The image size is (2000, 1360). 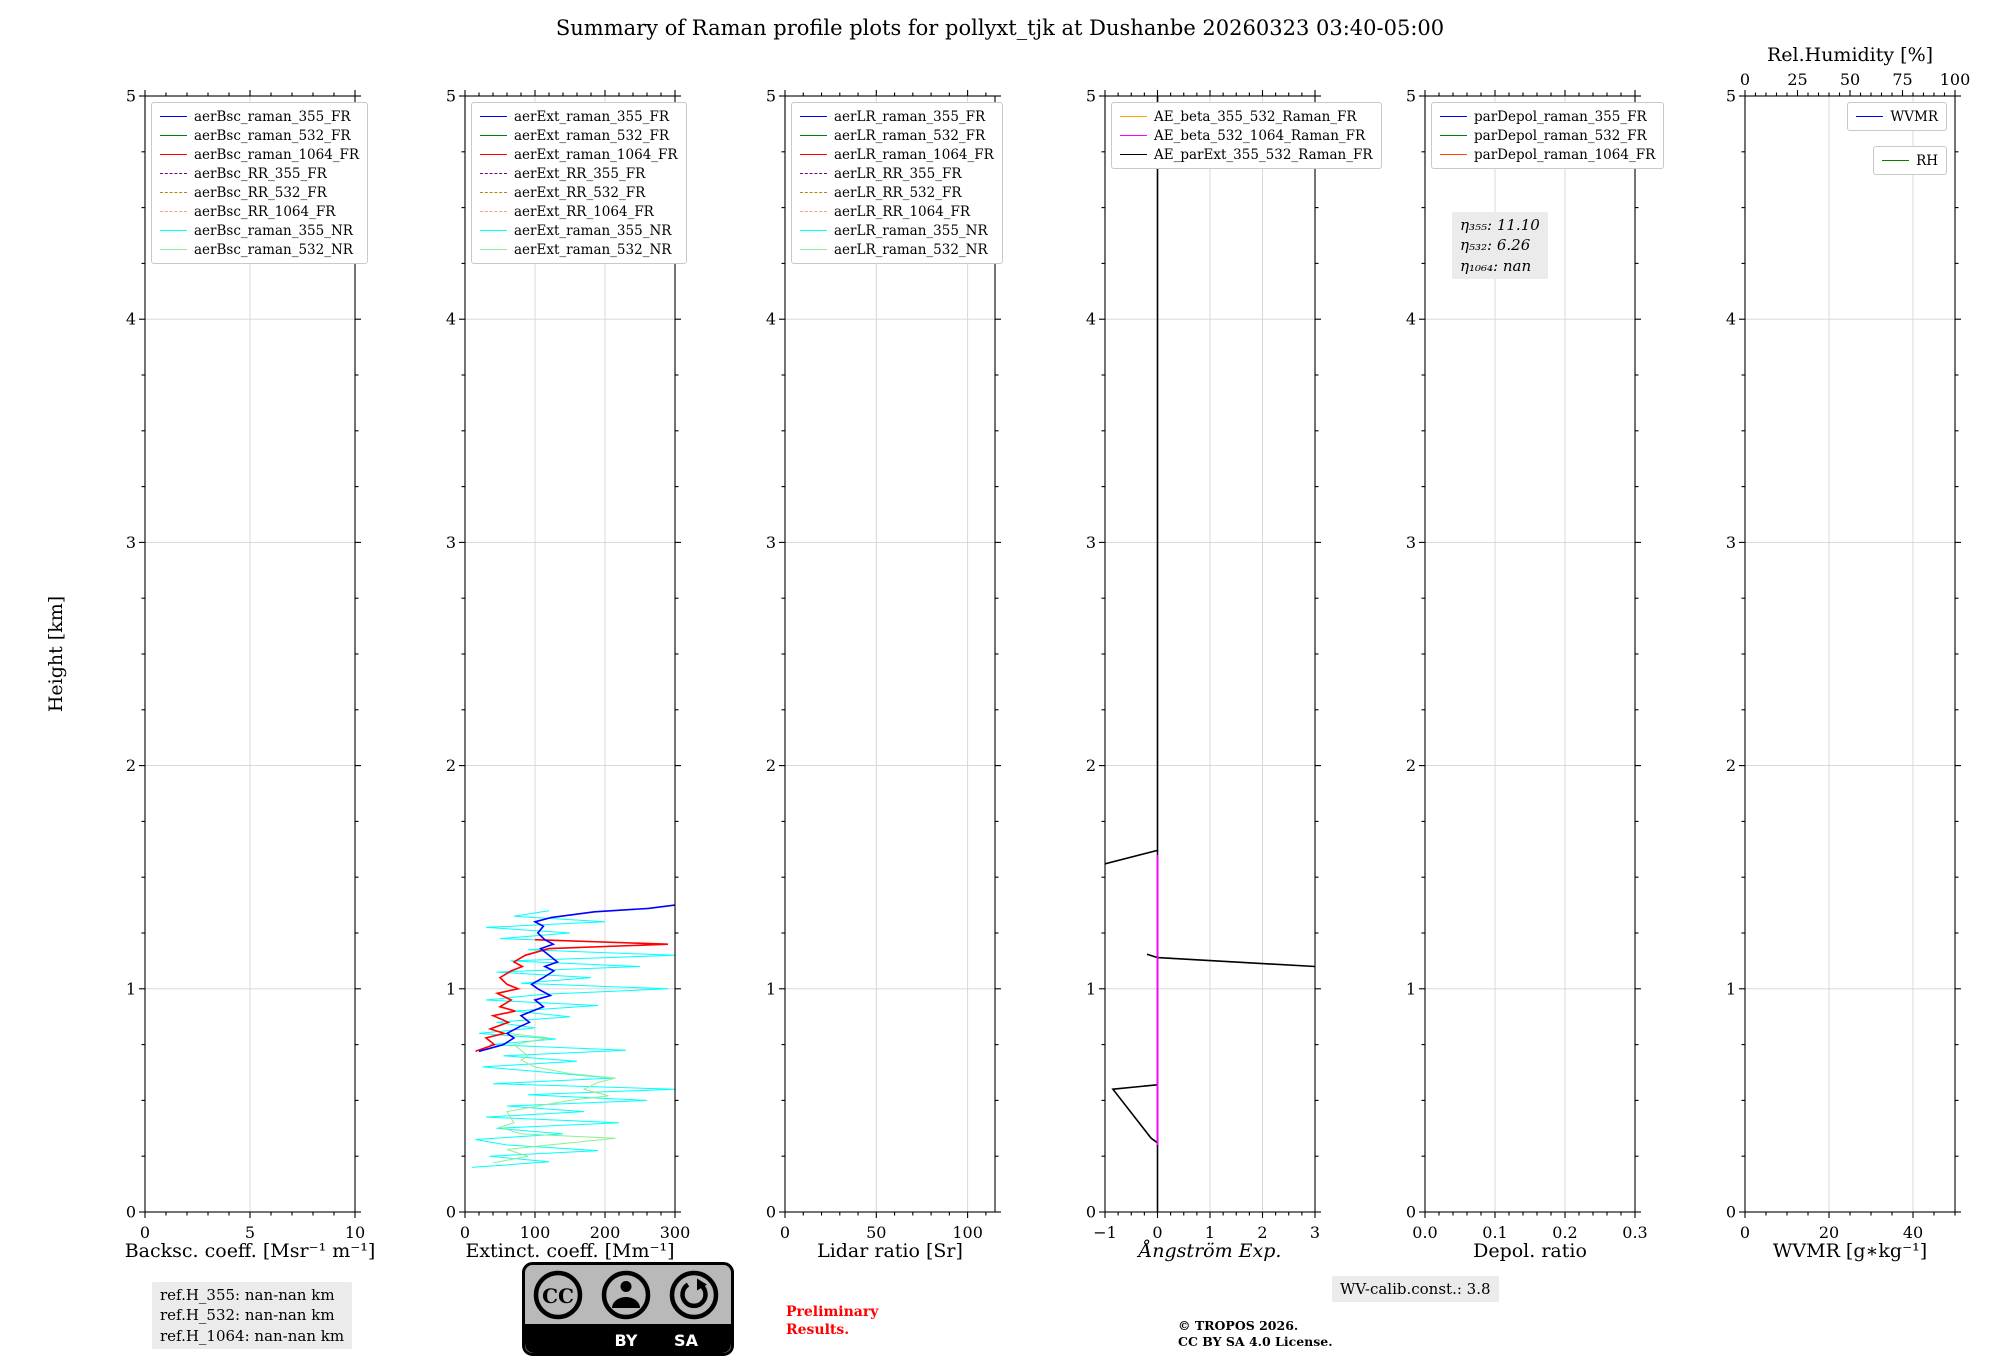 I want to click on svg-text: 10, so click(x=355, y=1232).